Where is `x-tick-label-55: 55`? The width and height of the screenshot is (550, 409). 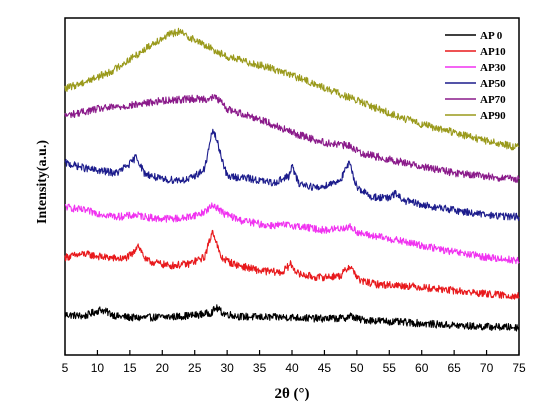
x-tick-label-55: 55 is located at coordinates (390, 368).